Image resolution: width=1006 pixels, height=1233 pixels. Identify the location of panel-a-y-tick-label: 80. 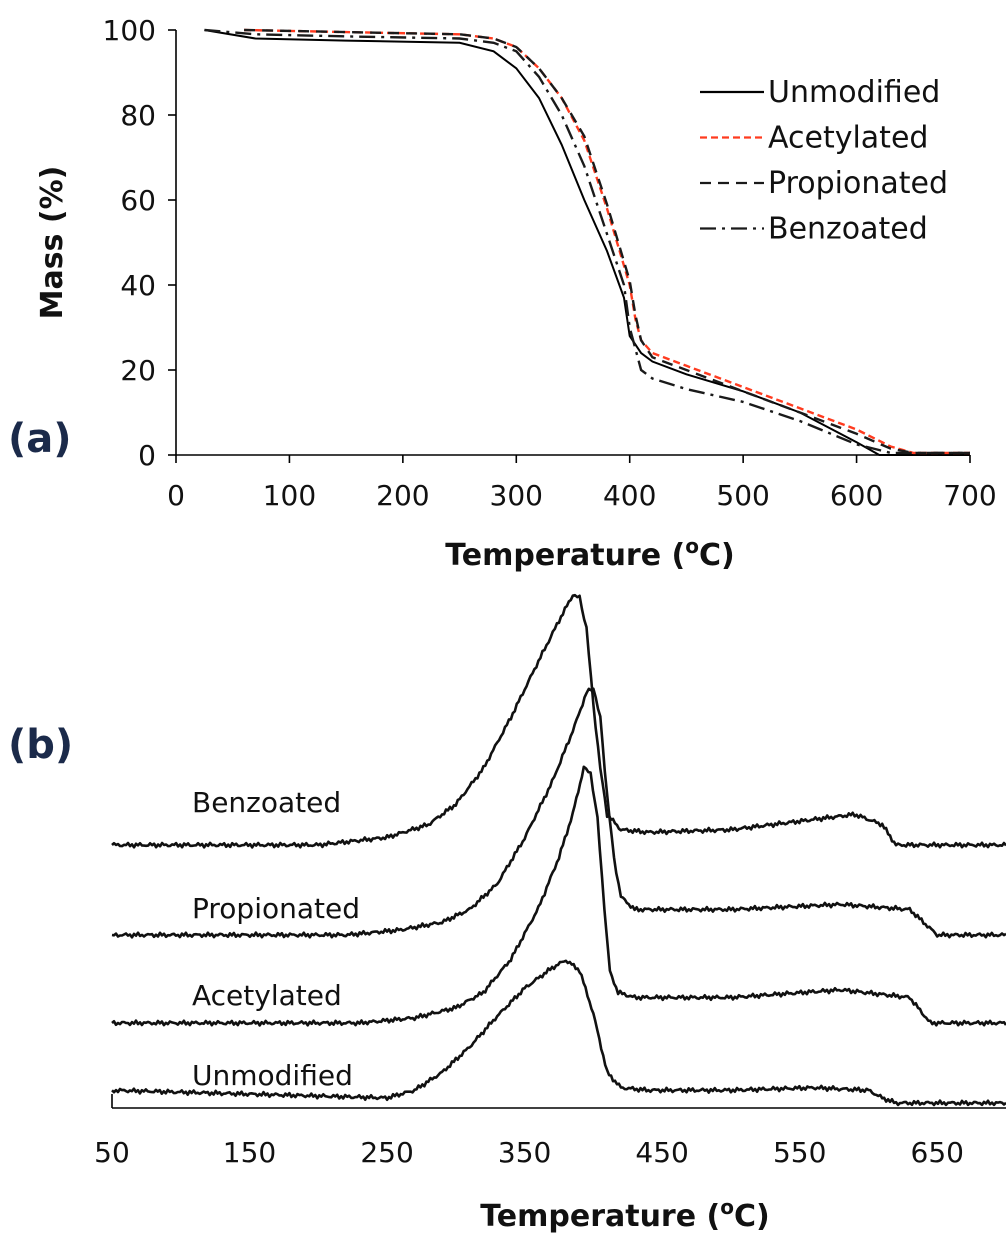
(138, 115).